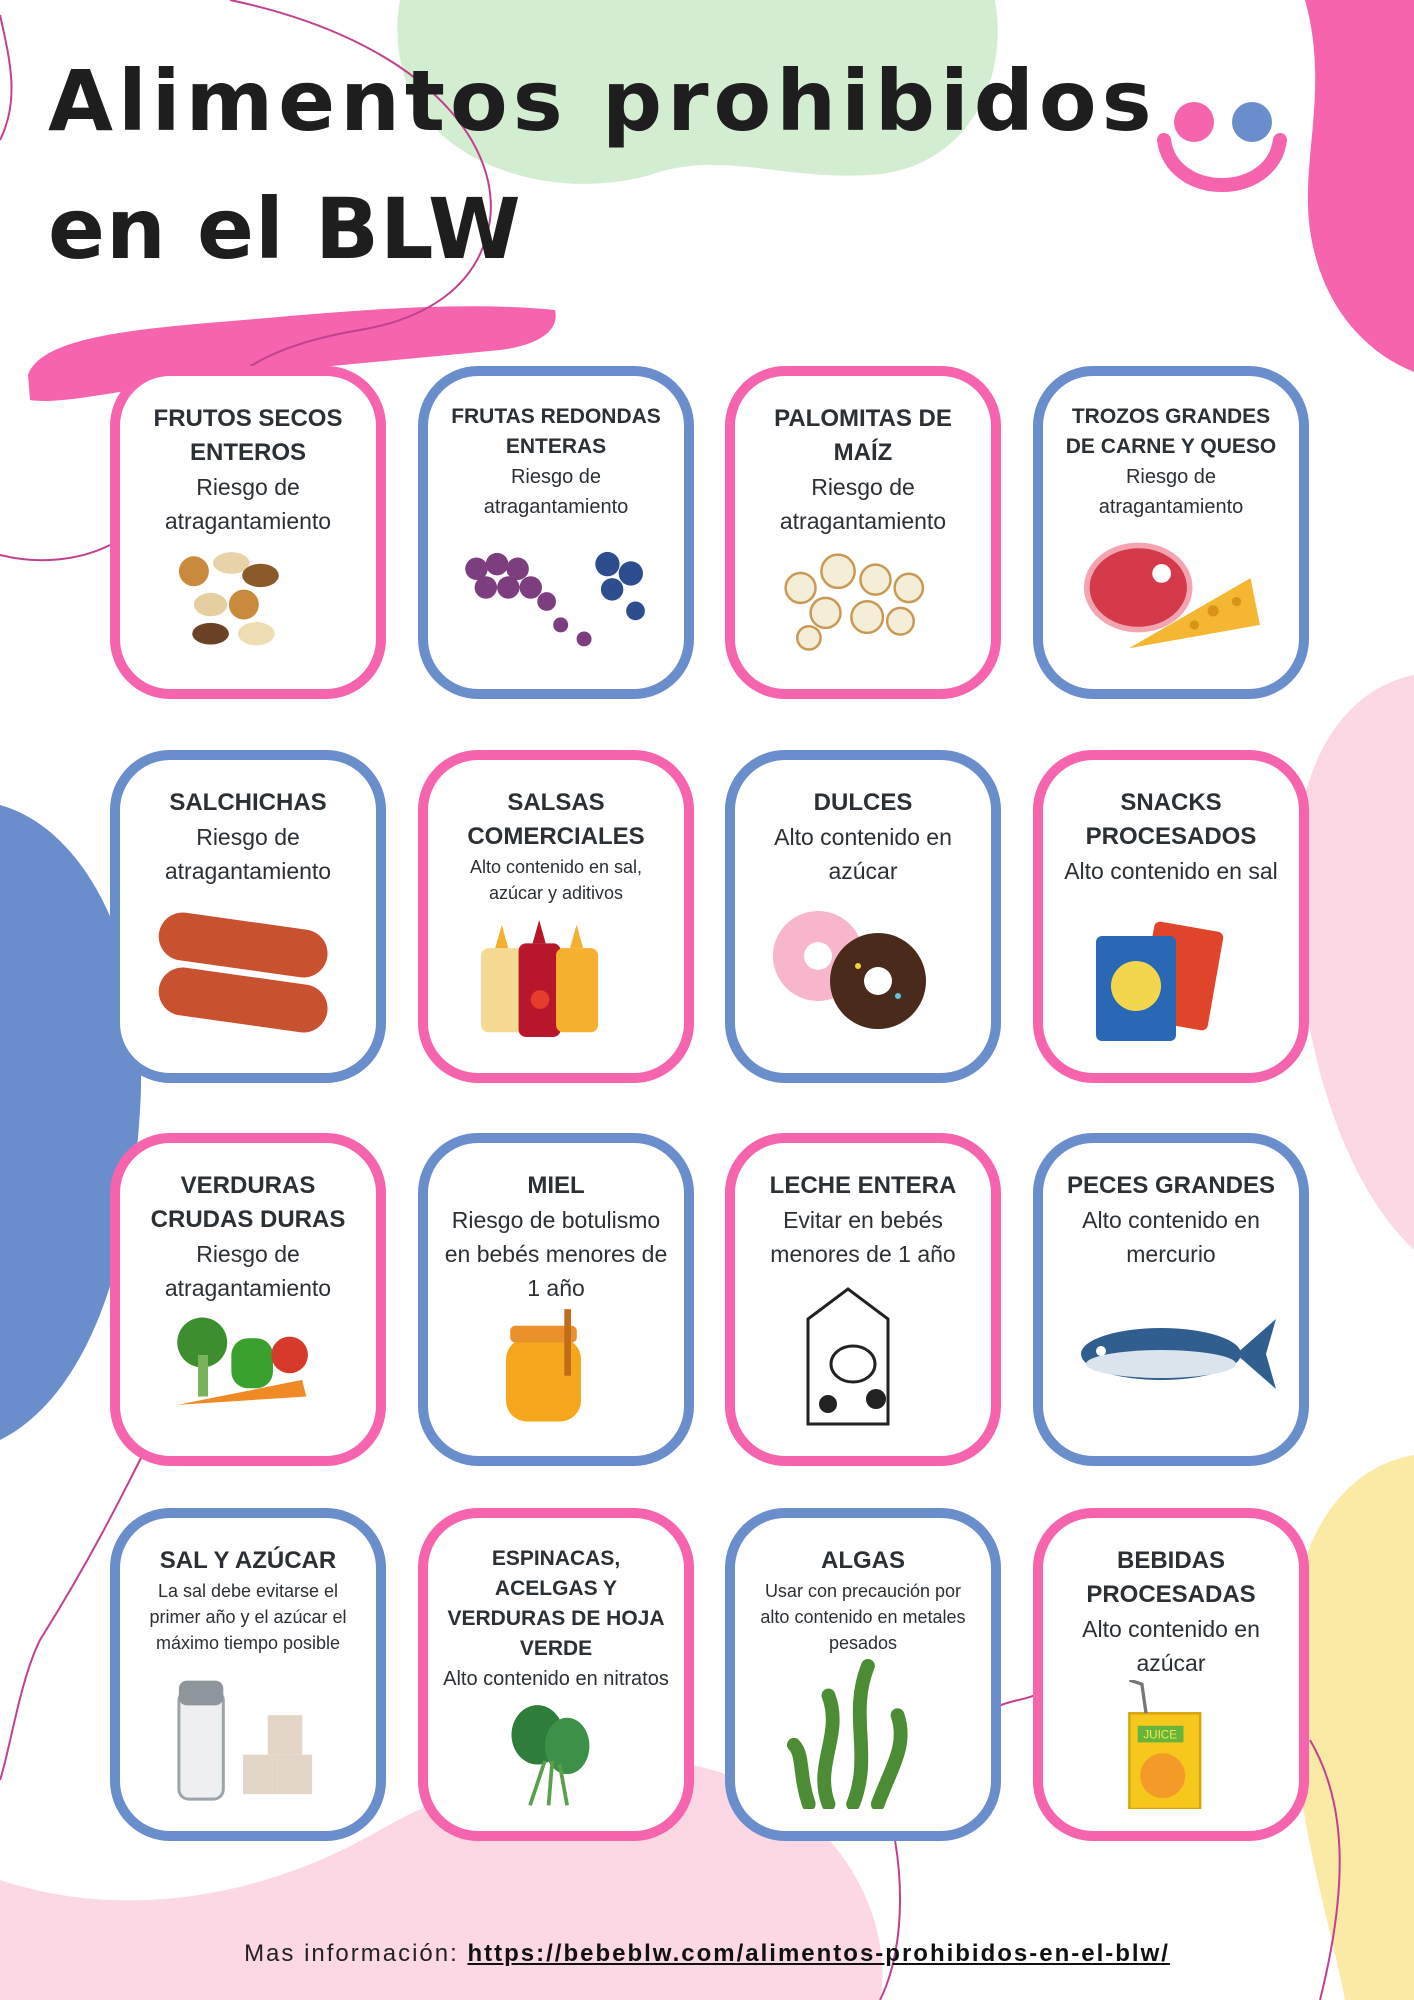 The width and height of the screenshot is (1414, 2000). Describe the element at coordinates (847, 1733) in the screenshot. I see `seaweed-icon` at that location.